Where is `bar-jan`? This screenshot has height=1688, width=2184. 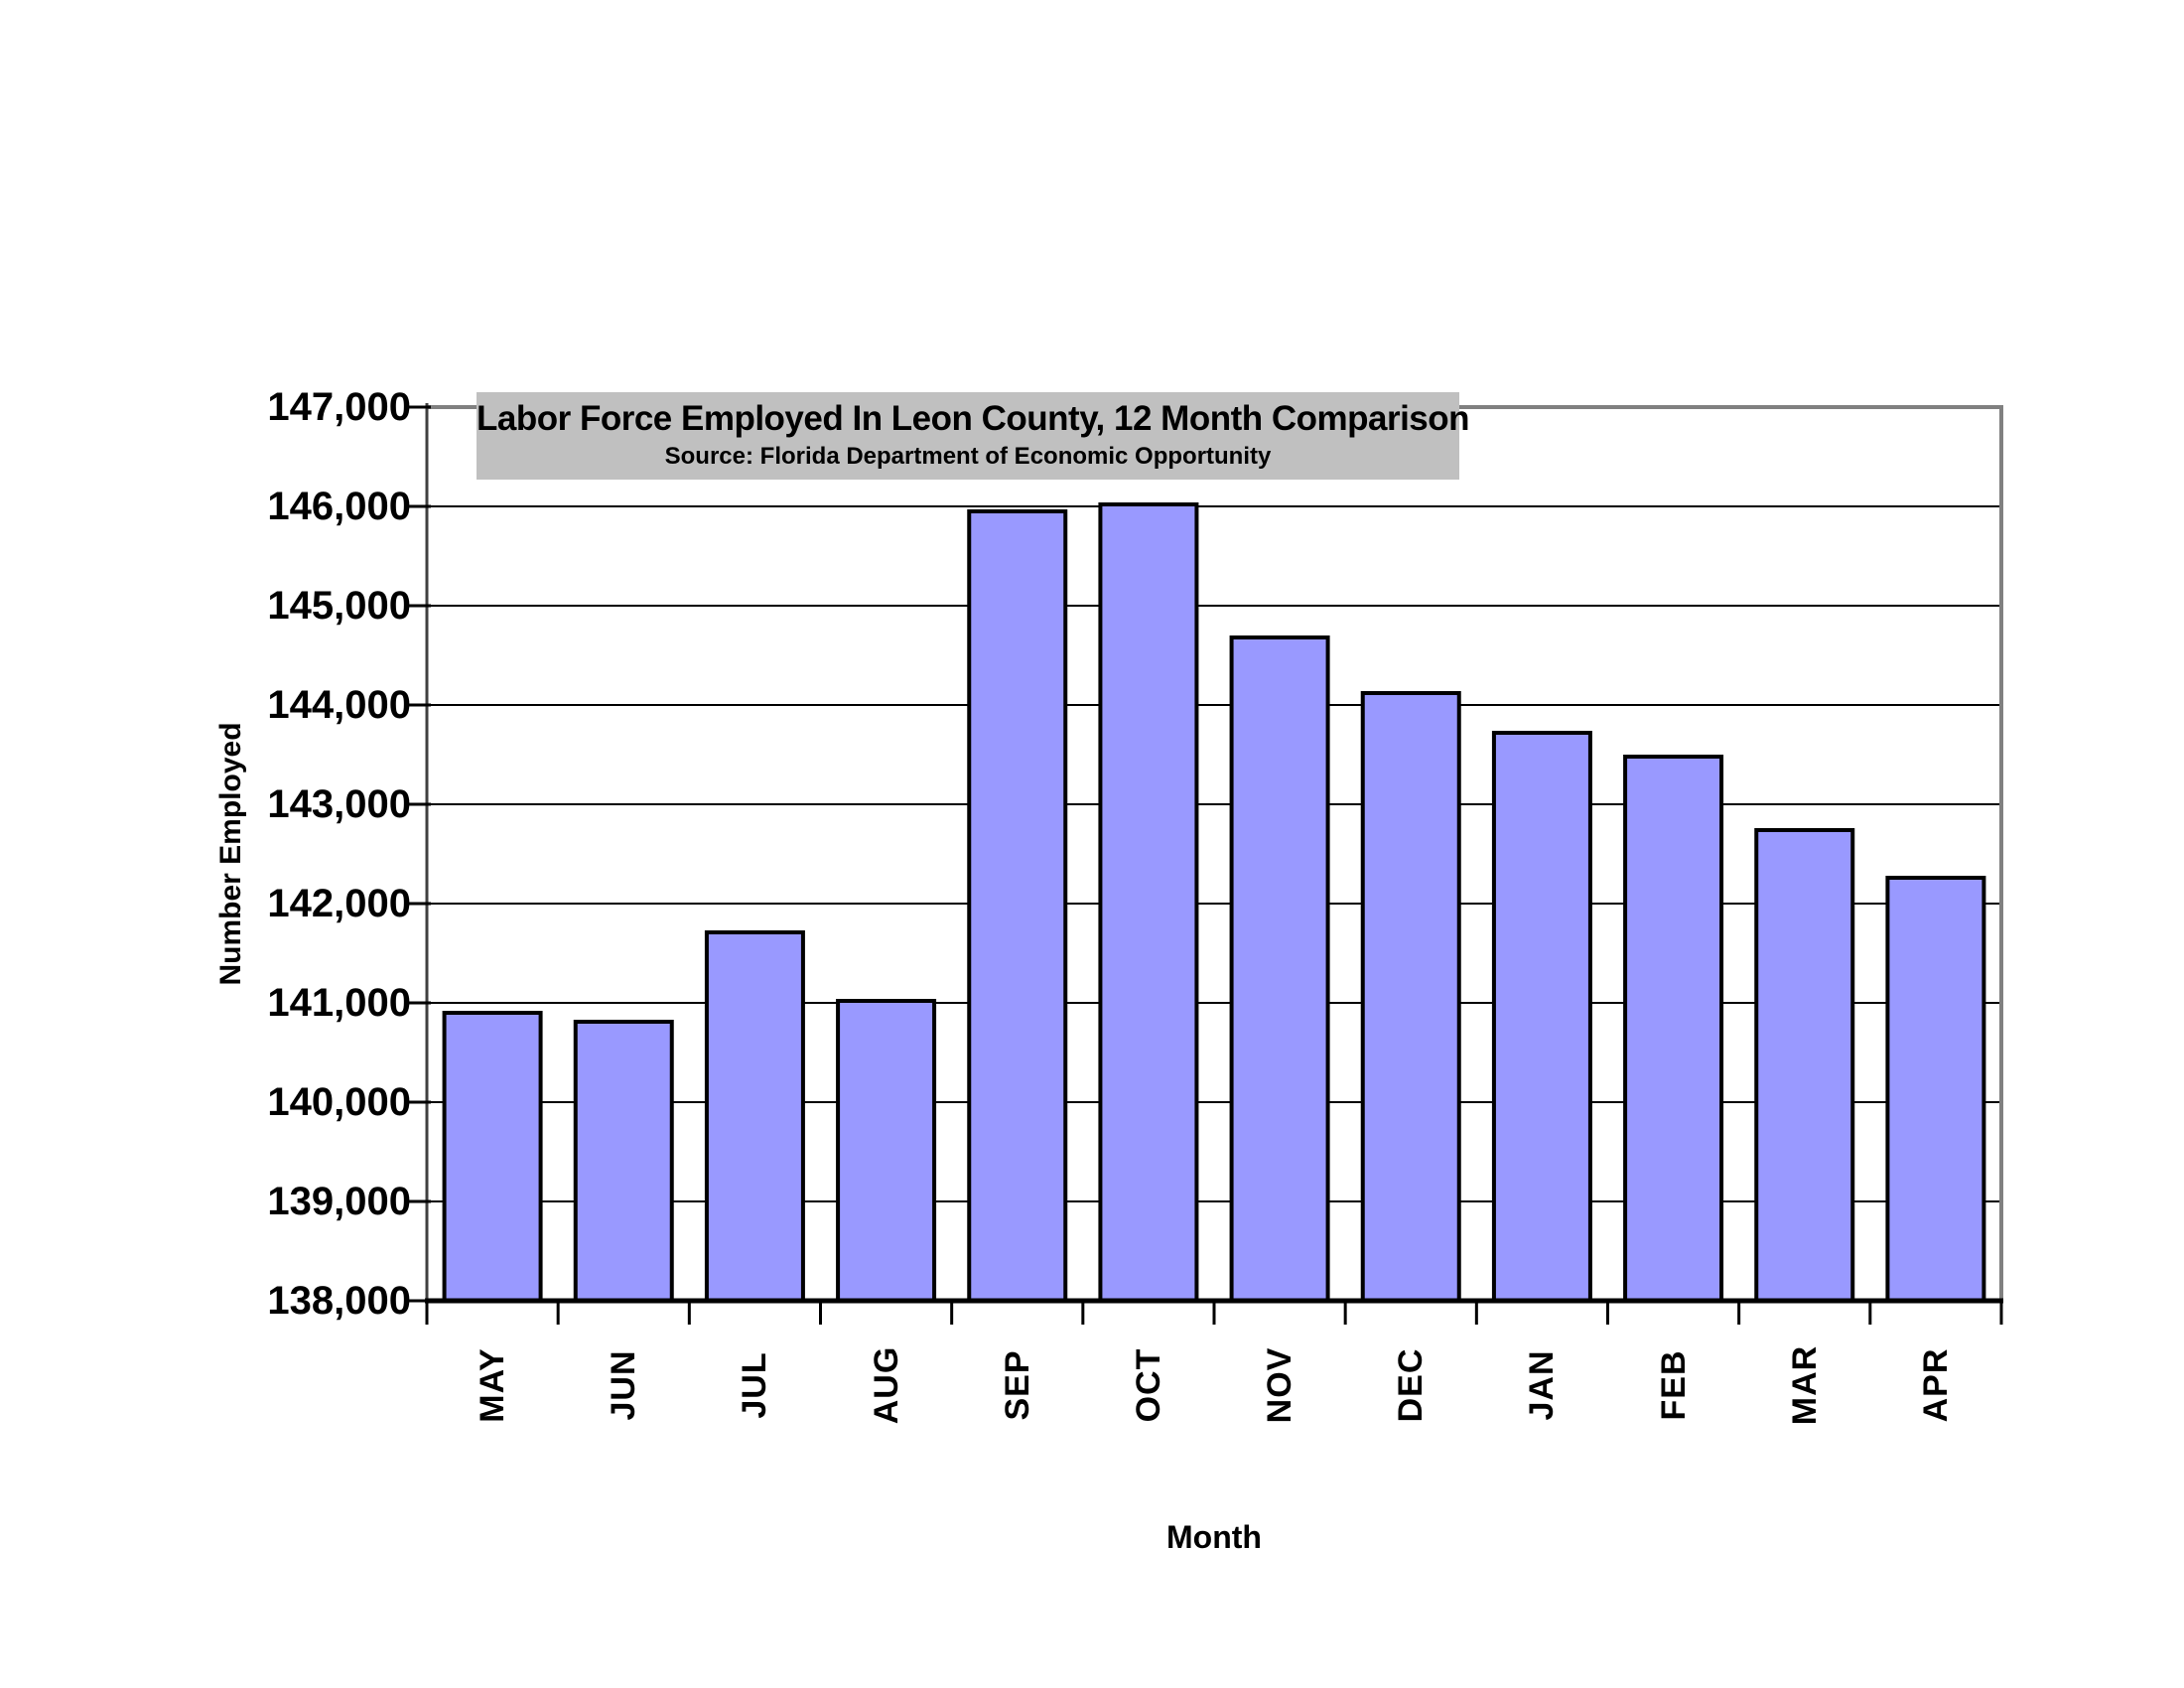
bar-jan is located at coordinates (1541, 1017).